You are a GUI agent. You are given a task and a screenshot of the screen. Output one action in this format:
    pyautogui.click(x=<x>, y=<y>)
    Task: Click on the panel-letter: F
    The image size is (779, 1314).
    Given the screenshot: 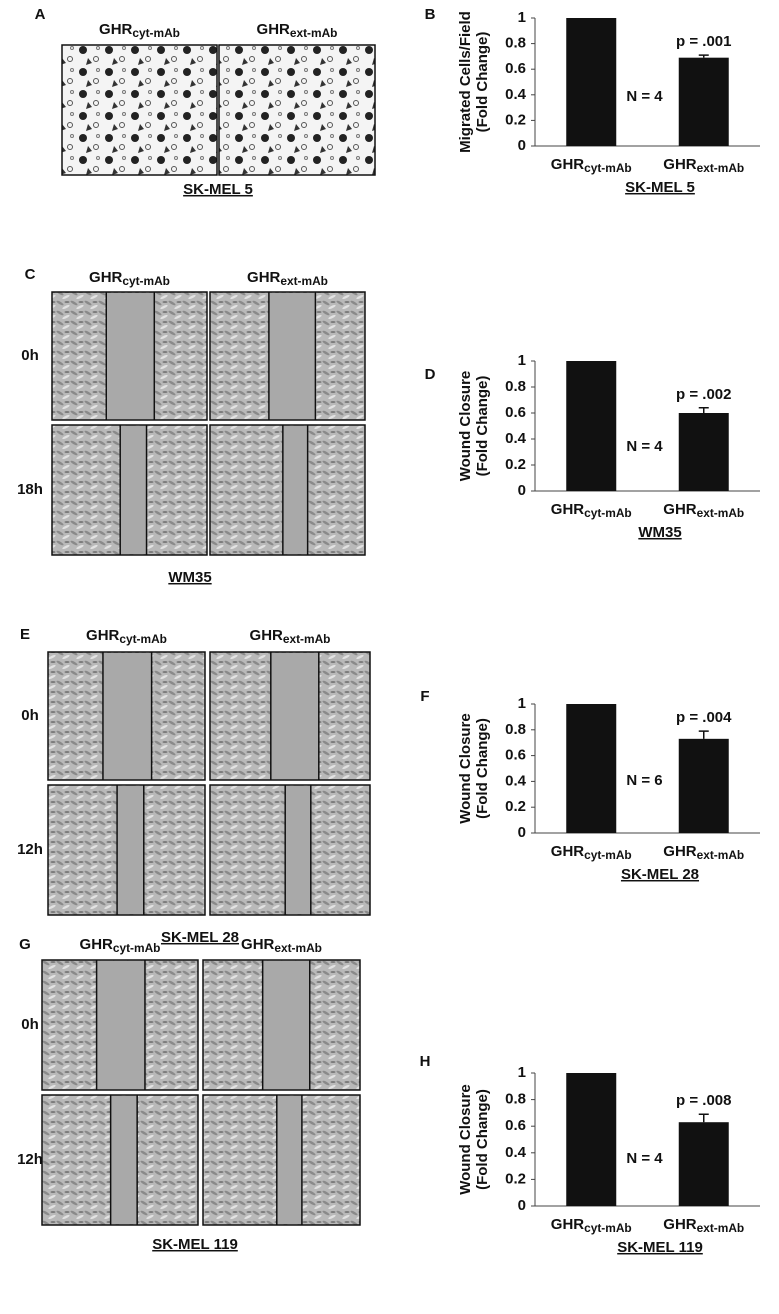 What is the action you would take?
    pyautogui.click(x=424, y=696)
    